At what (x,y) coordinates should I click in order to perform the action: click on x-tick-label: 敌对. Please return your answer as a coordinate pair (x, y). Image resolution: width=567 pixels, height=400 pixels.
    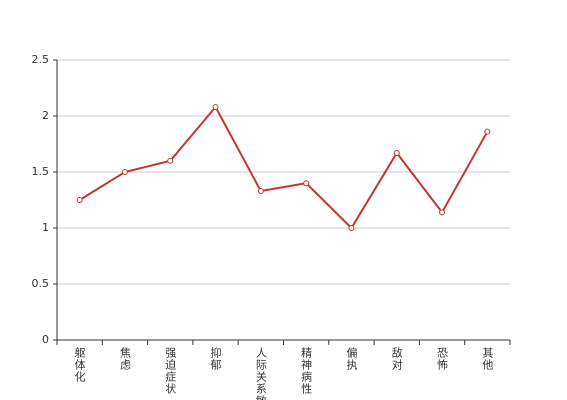
    Looking at the image, I should click on (396, 358).